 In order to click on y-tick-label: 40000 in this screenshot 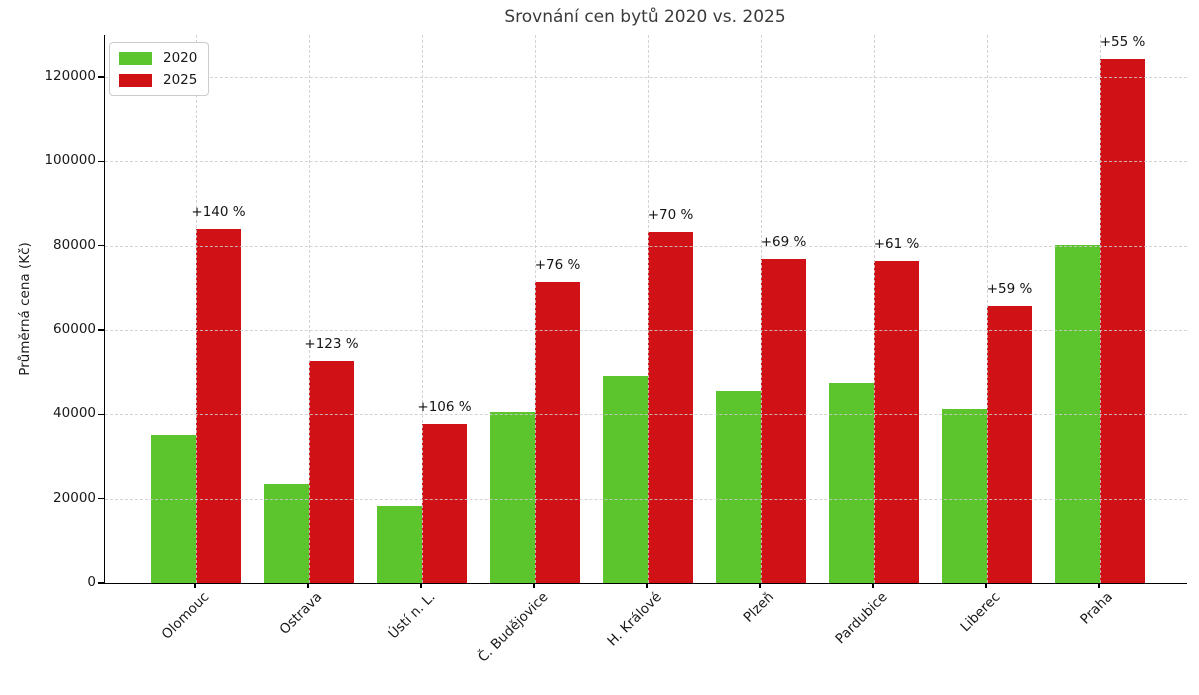, I will do `click(74, 413)`.